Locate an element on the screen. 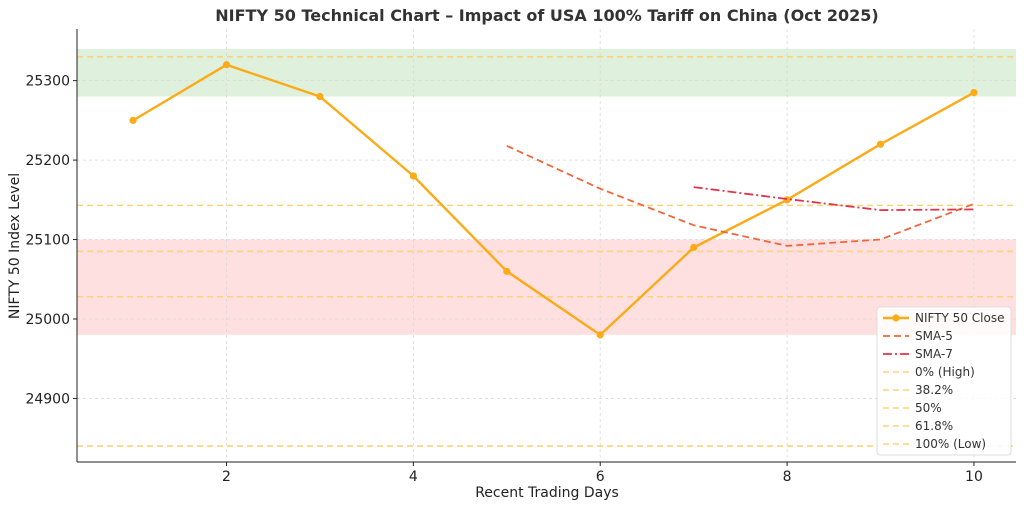 Image resolution: width=1024 pixels, height=508 pixels. legend-entry: 50% is located at coordinates (928, 408).